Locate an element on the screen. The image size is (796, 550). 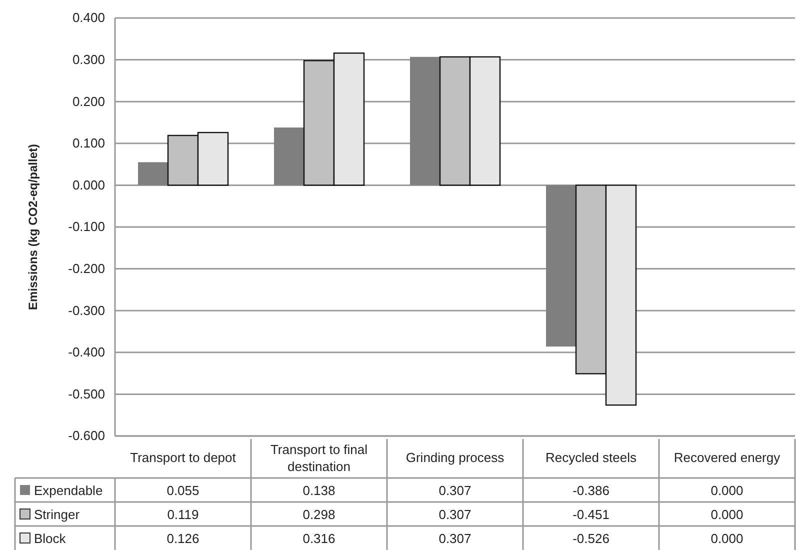
y-tick-label: 0.100 is located at coordinates (88, 143).